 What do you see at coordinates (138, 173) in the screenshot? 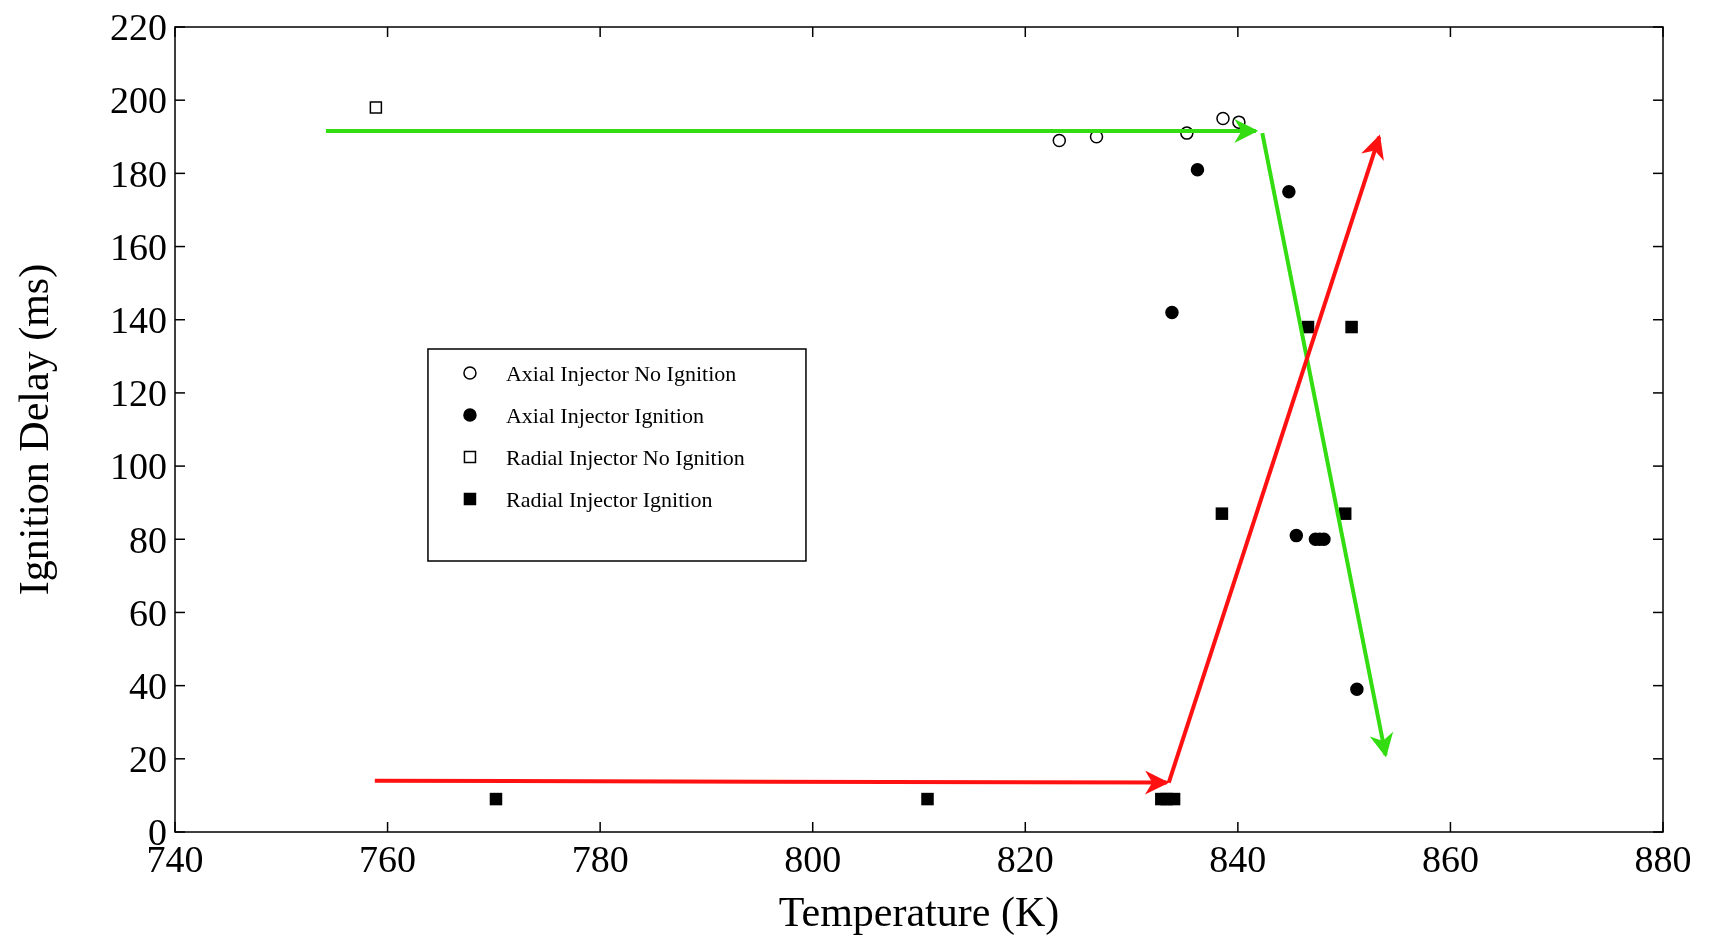
I see `y-tick-label: 180` at bounding box center [138, 173].